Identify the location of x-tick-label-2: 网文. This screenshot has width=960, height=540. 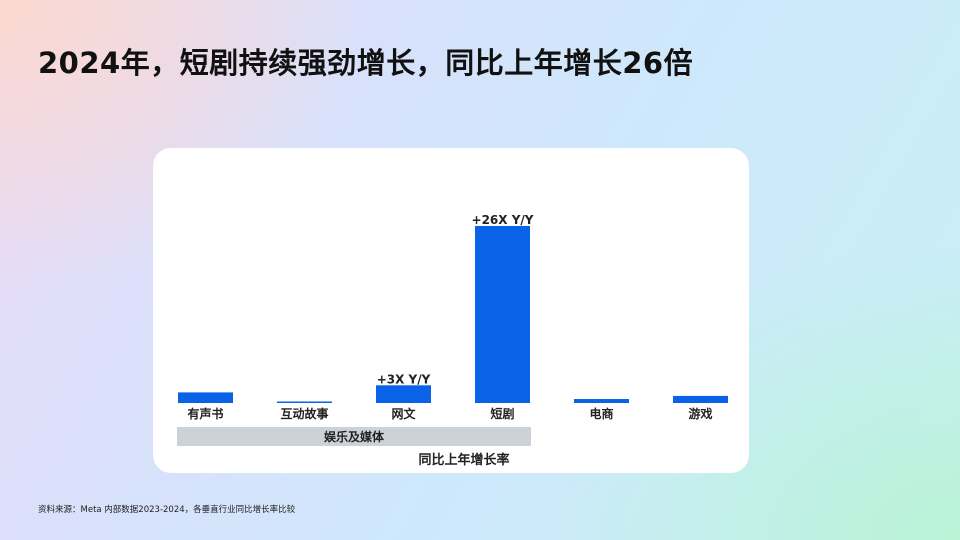
(403, 413).